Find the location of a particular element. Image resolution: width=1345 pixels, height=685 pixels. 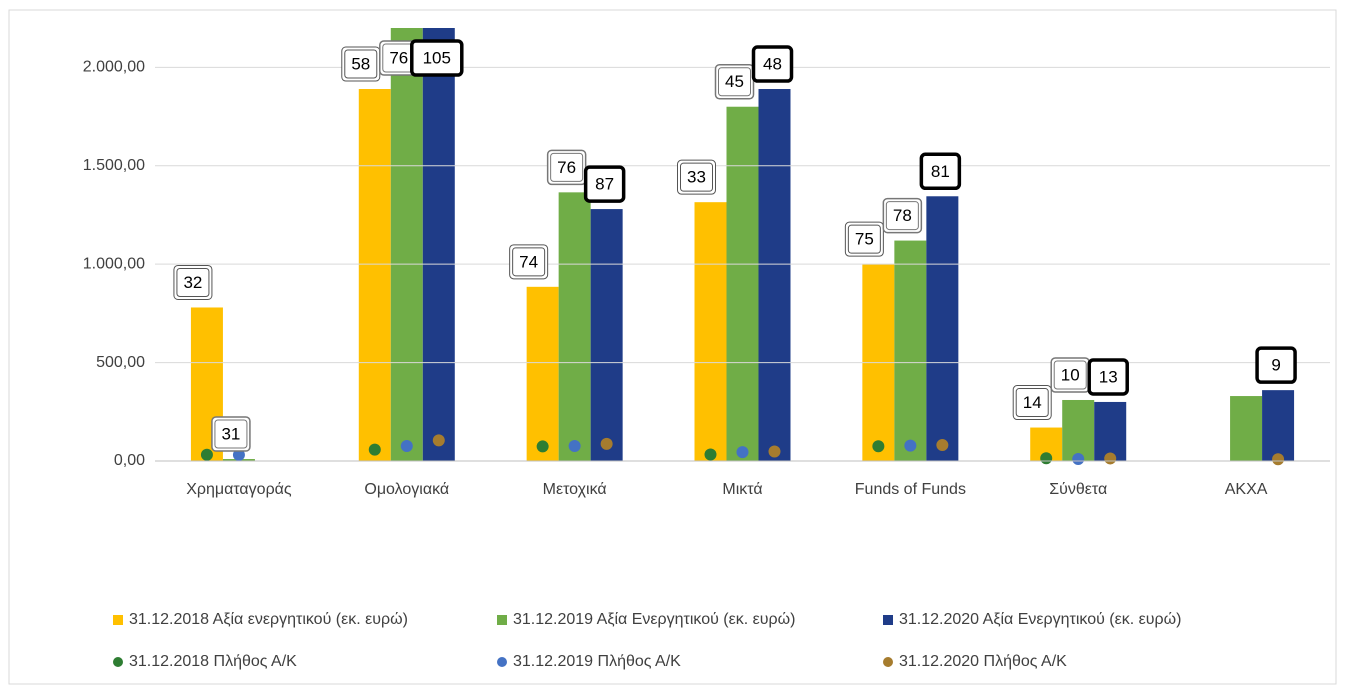

data-label: 33 is located at coordinates (696, 177).